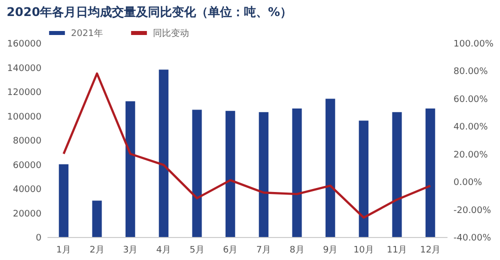 This screenshot has height=260, width=500. What do you see at coordinates (24, 117) in the screenshot?
I see `y-tick-label: 100000` at bounding box center [24, 117].